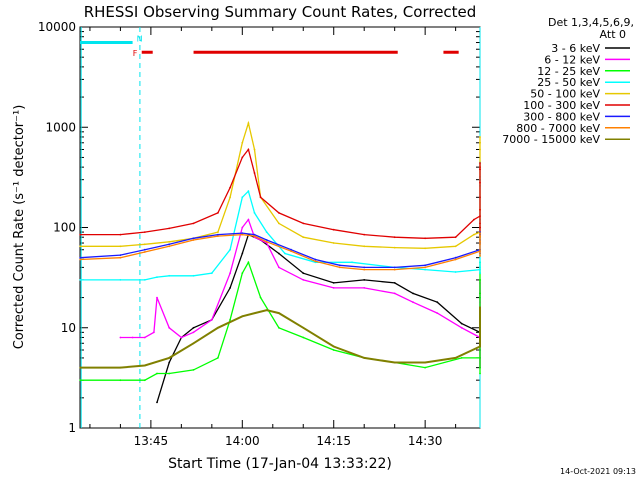 Image resolution: width=640 pixels, height=480 pixels. Describe the element at coordinates (568, 82) in the screenshot. I see `legend-entry-label: 25 - 50 keV` at that location.